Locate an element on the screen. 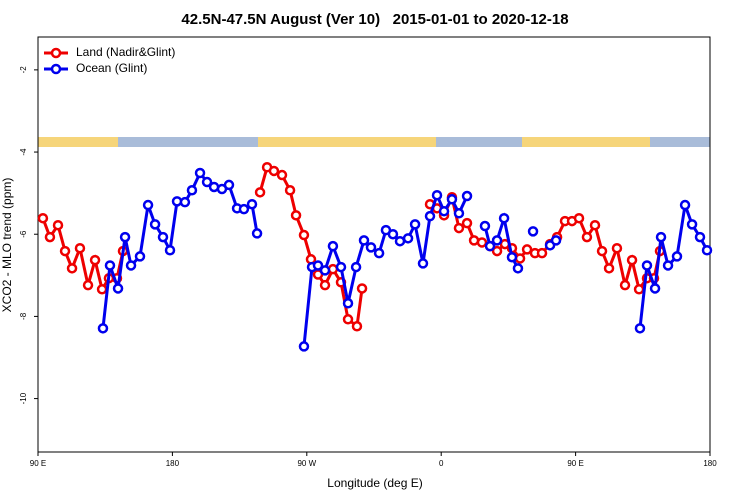 This screenshot has height=500, width=750. series-line is located at coordinates (673, 266).